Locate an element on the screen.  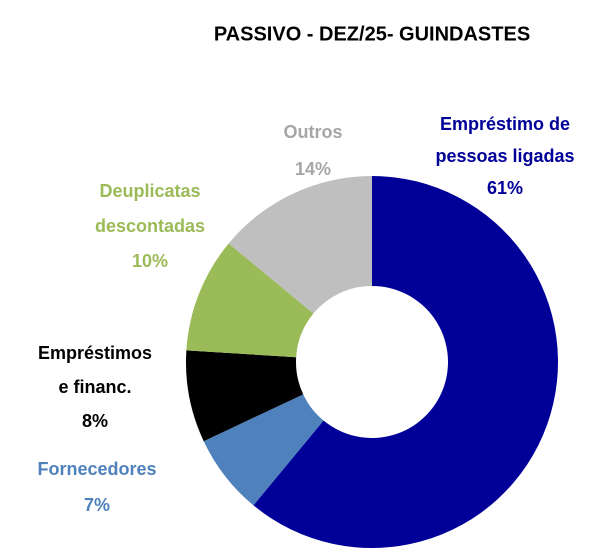
segment-label: Fornecedores is located at coordinates (96, 469).